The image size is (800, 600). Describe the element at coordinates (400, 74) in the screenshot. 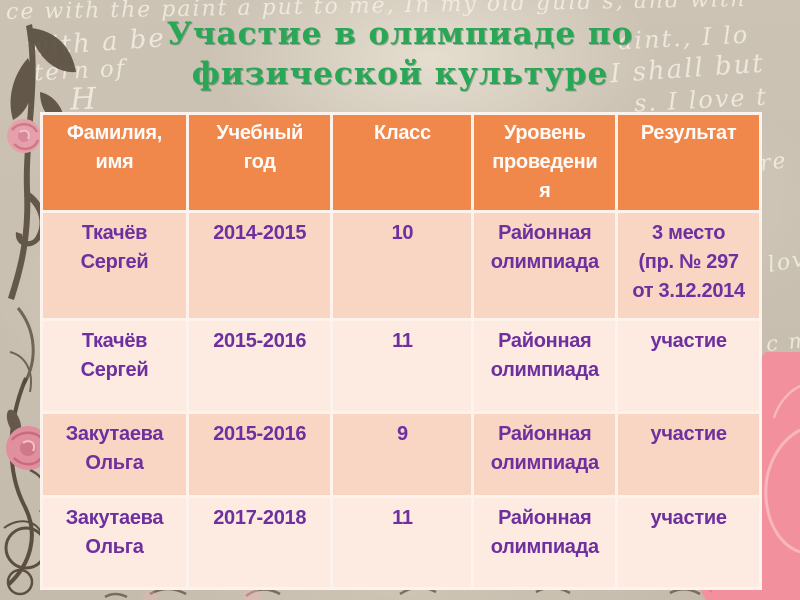

I see `slide-title-line-2: физической культуре` at that location.